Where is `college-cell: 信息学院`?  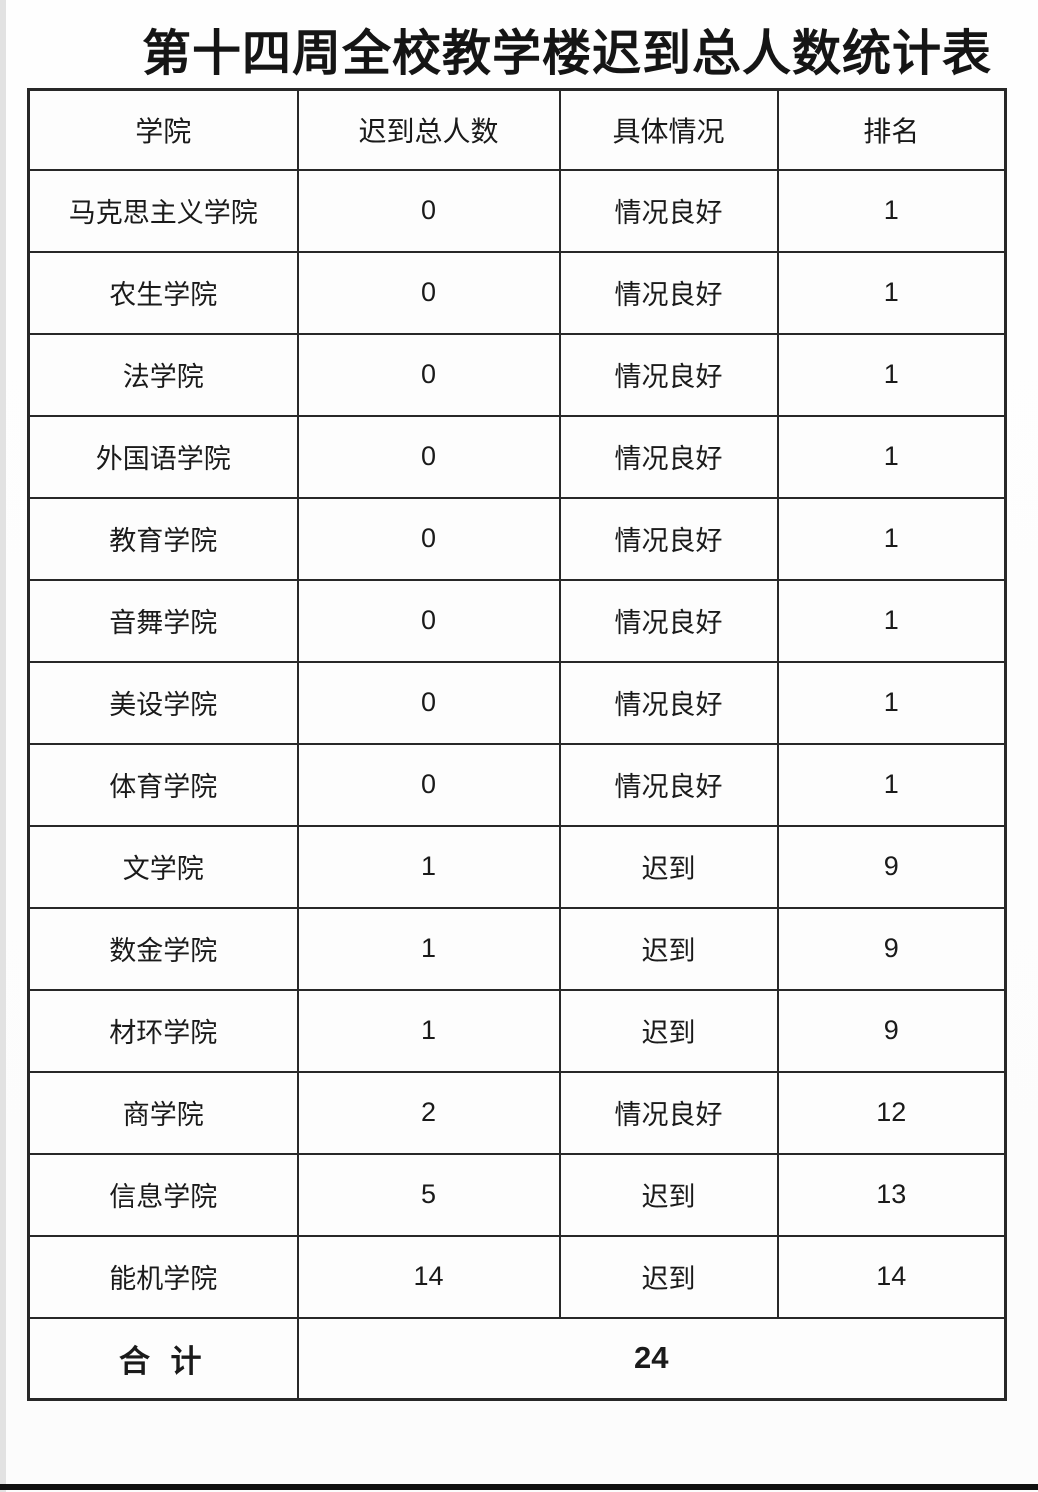
college-cell: 信息学院 is located at coordinates (163, 1194).